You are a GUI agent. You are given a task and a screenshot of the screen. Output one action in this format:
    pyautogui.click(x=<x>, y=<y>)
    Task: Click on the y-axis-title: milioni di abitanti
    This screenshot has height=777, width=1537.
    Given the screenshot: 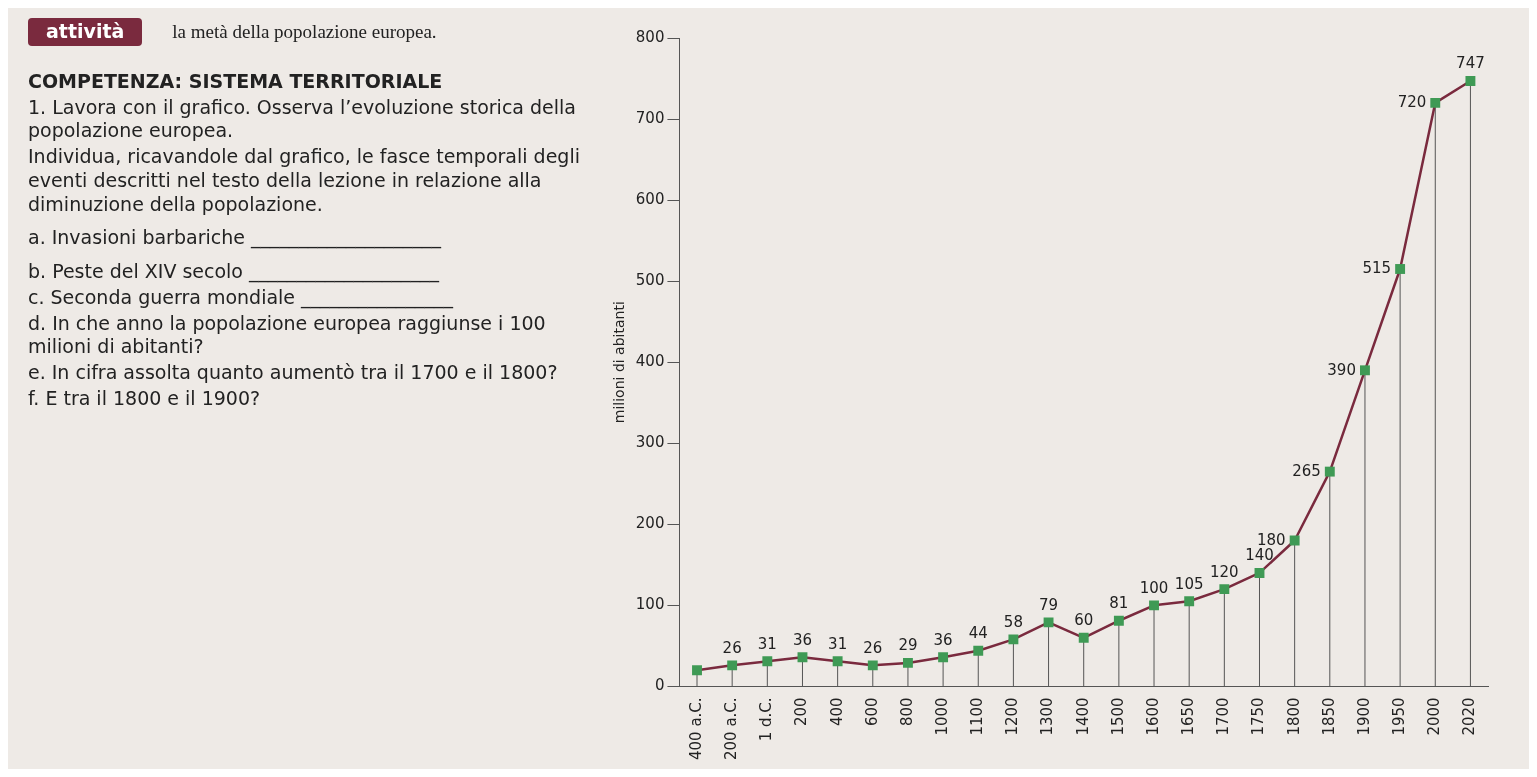 What is the action you would take?
    pyautogui.click(x=619, y=362)
    